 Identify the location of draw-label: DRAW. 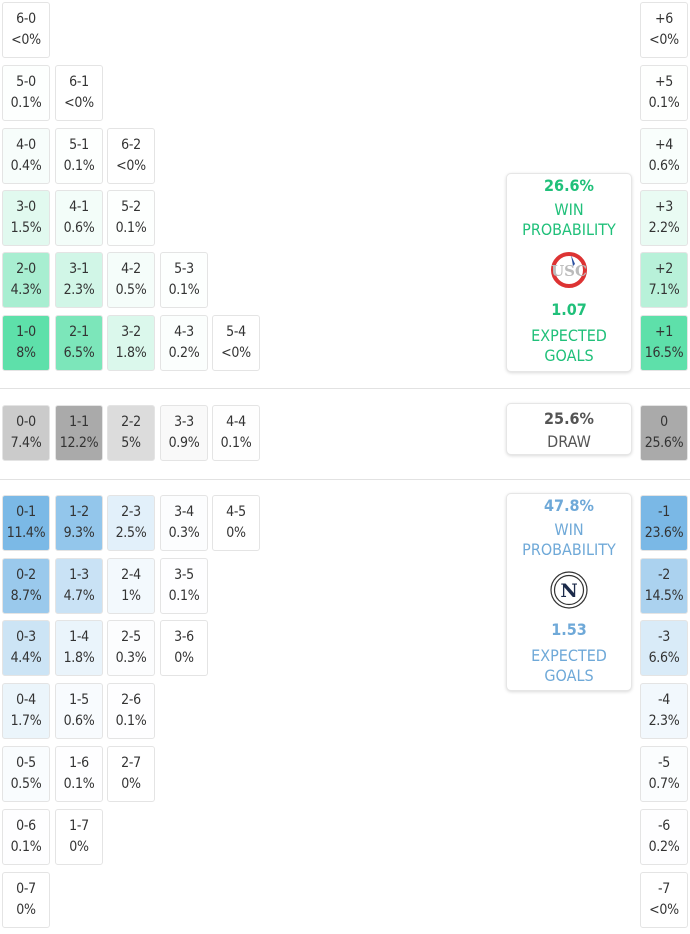
(569, 441).